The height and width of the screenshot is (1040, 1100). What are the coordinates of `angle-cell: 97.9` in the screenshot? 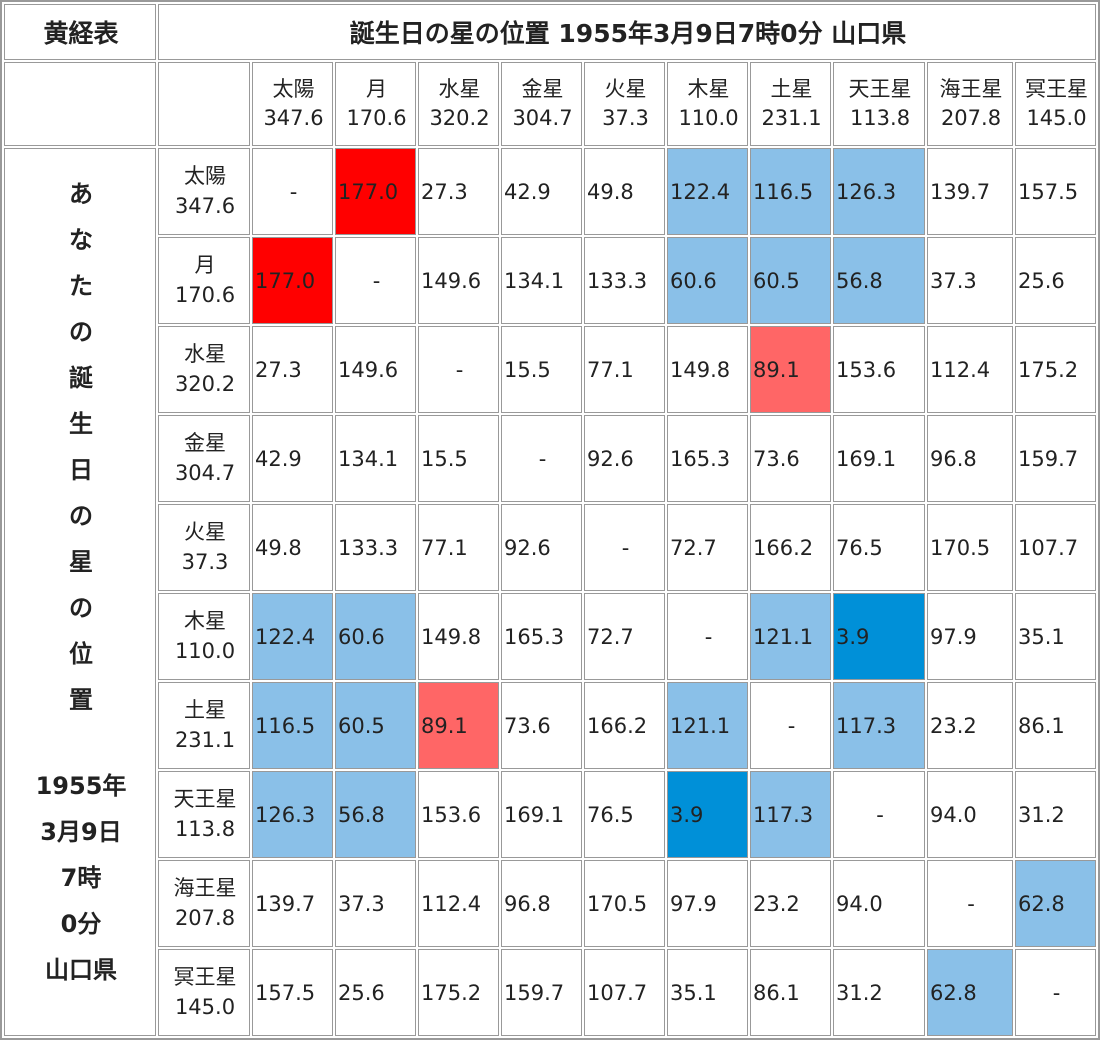 It's located at (970, 636).